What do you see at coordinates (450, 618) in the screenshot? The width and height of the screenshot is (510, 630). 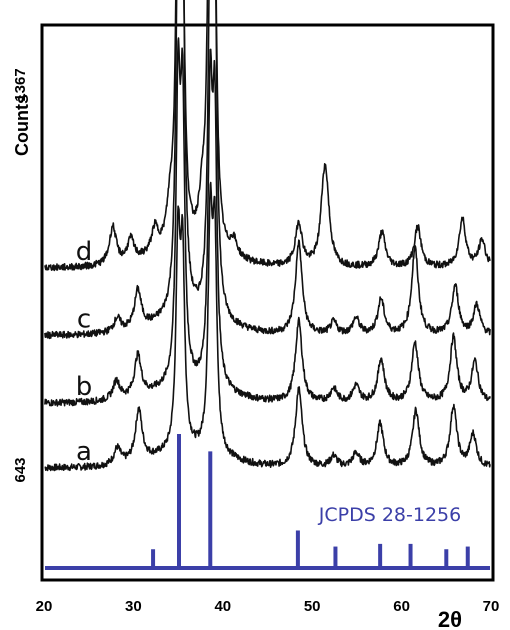 I see `x-axis-title: 2θ` at bounding box center [450, 618].